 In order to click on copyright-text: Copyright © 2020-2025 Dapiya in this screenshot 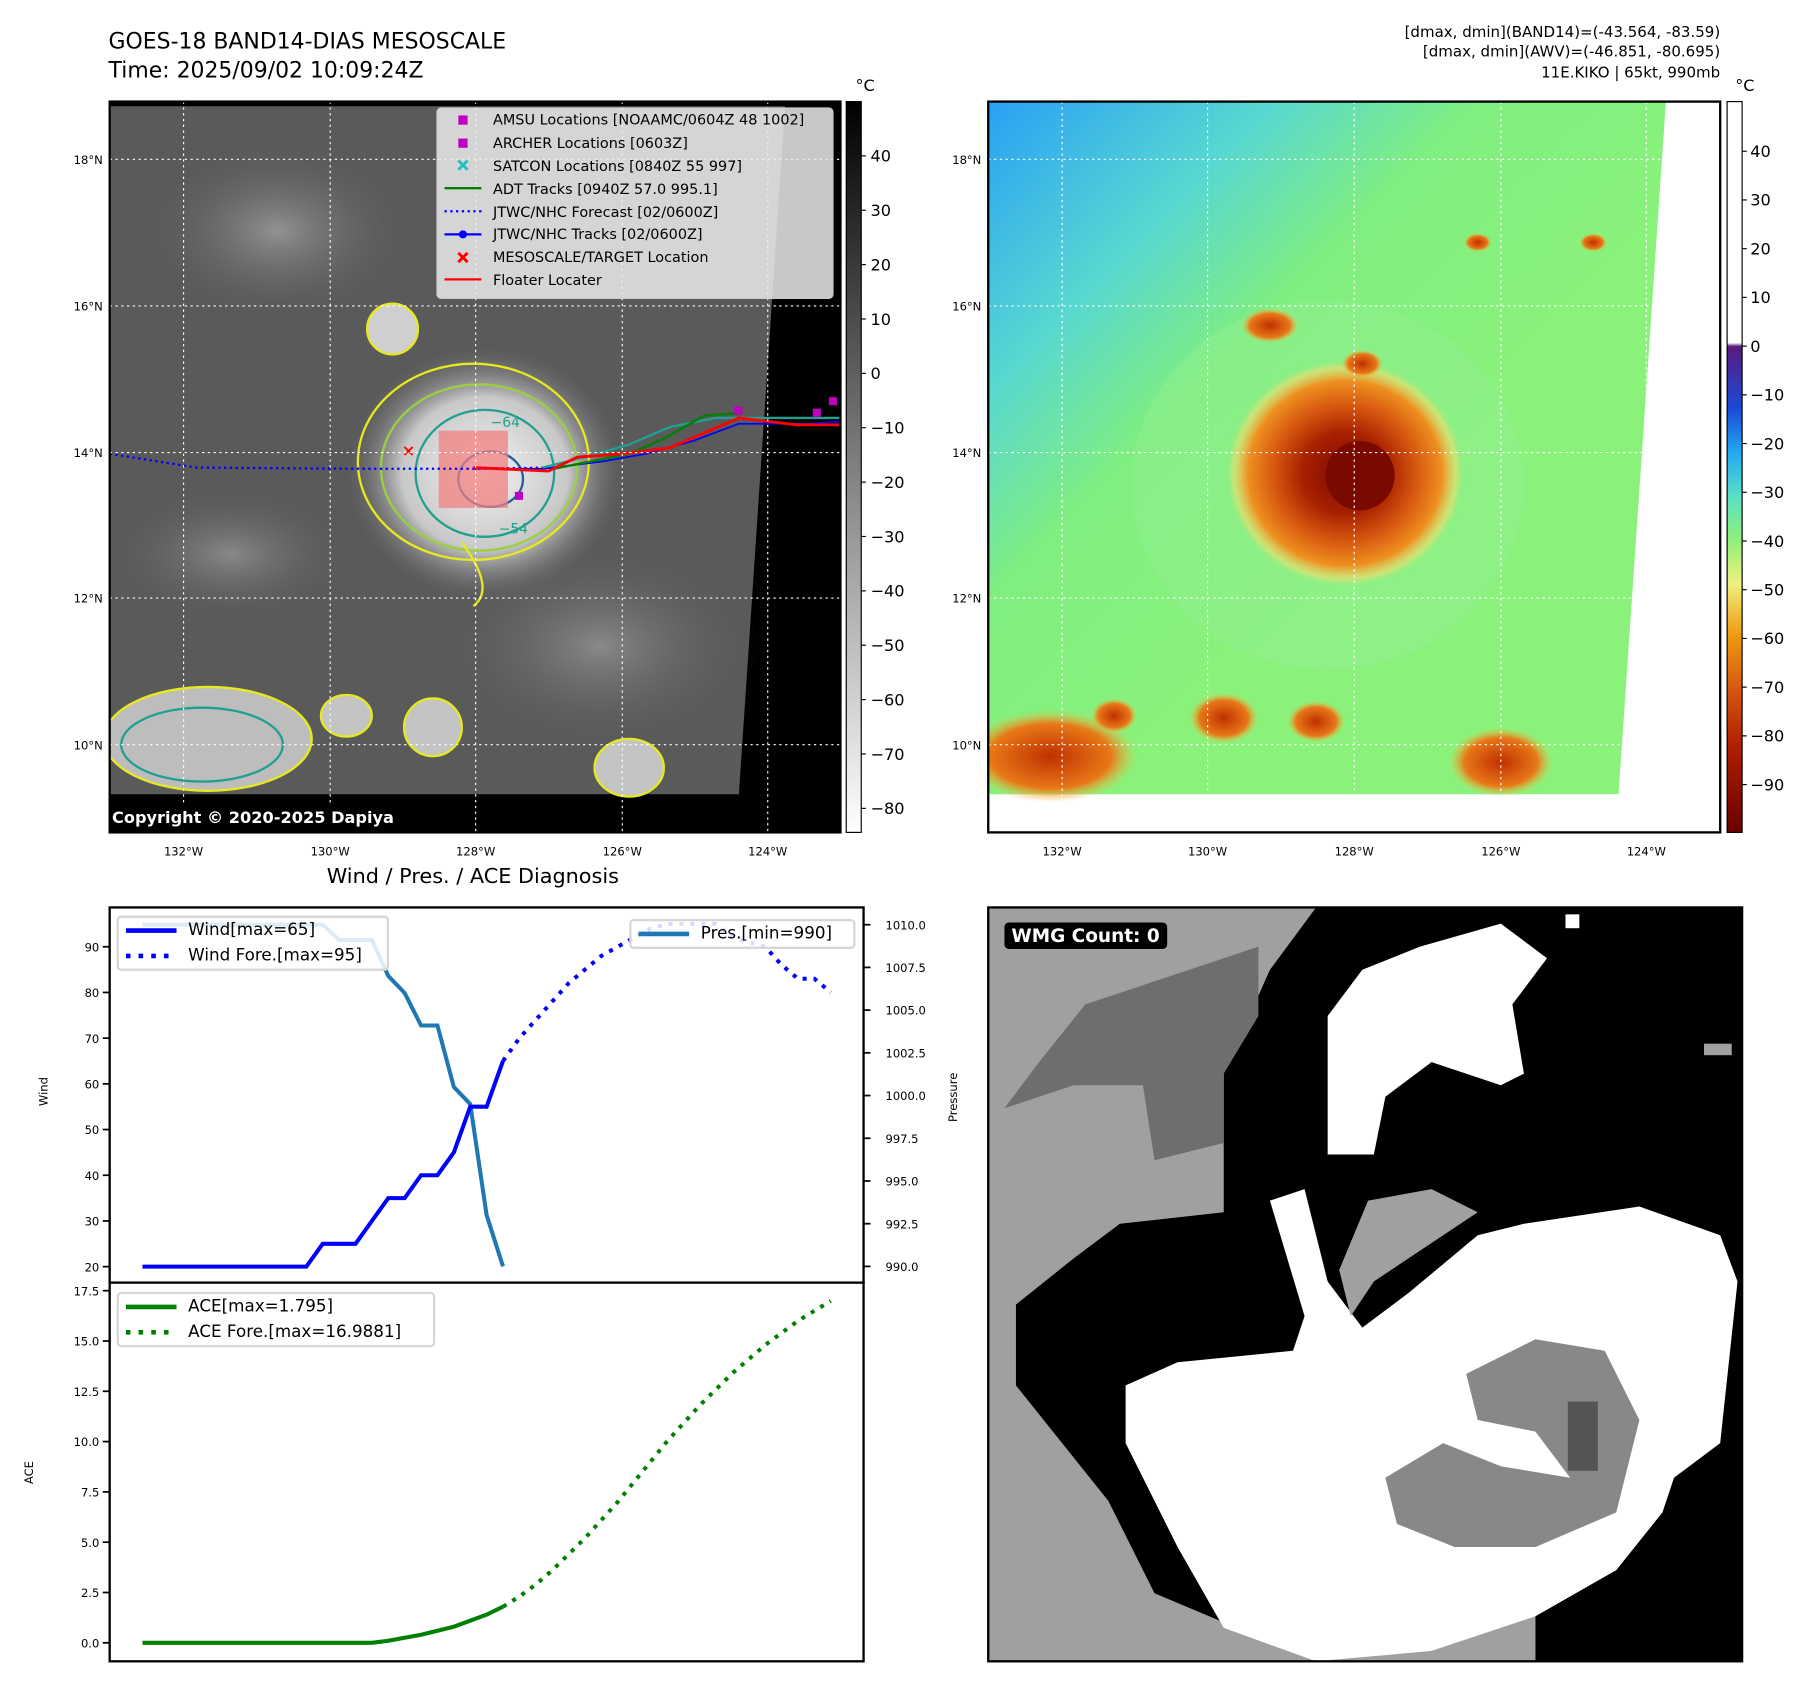, I will do `click(252, 818)`.